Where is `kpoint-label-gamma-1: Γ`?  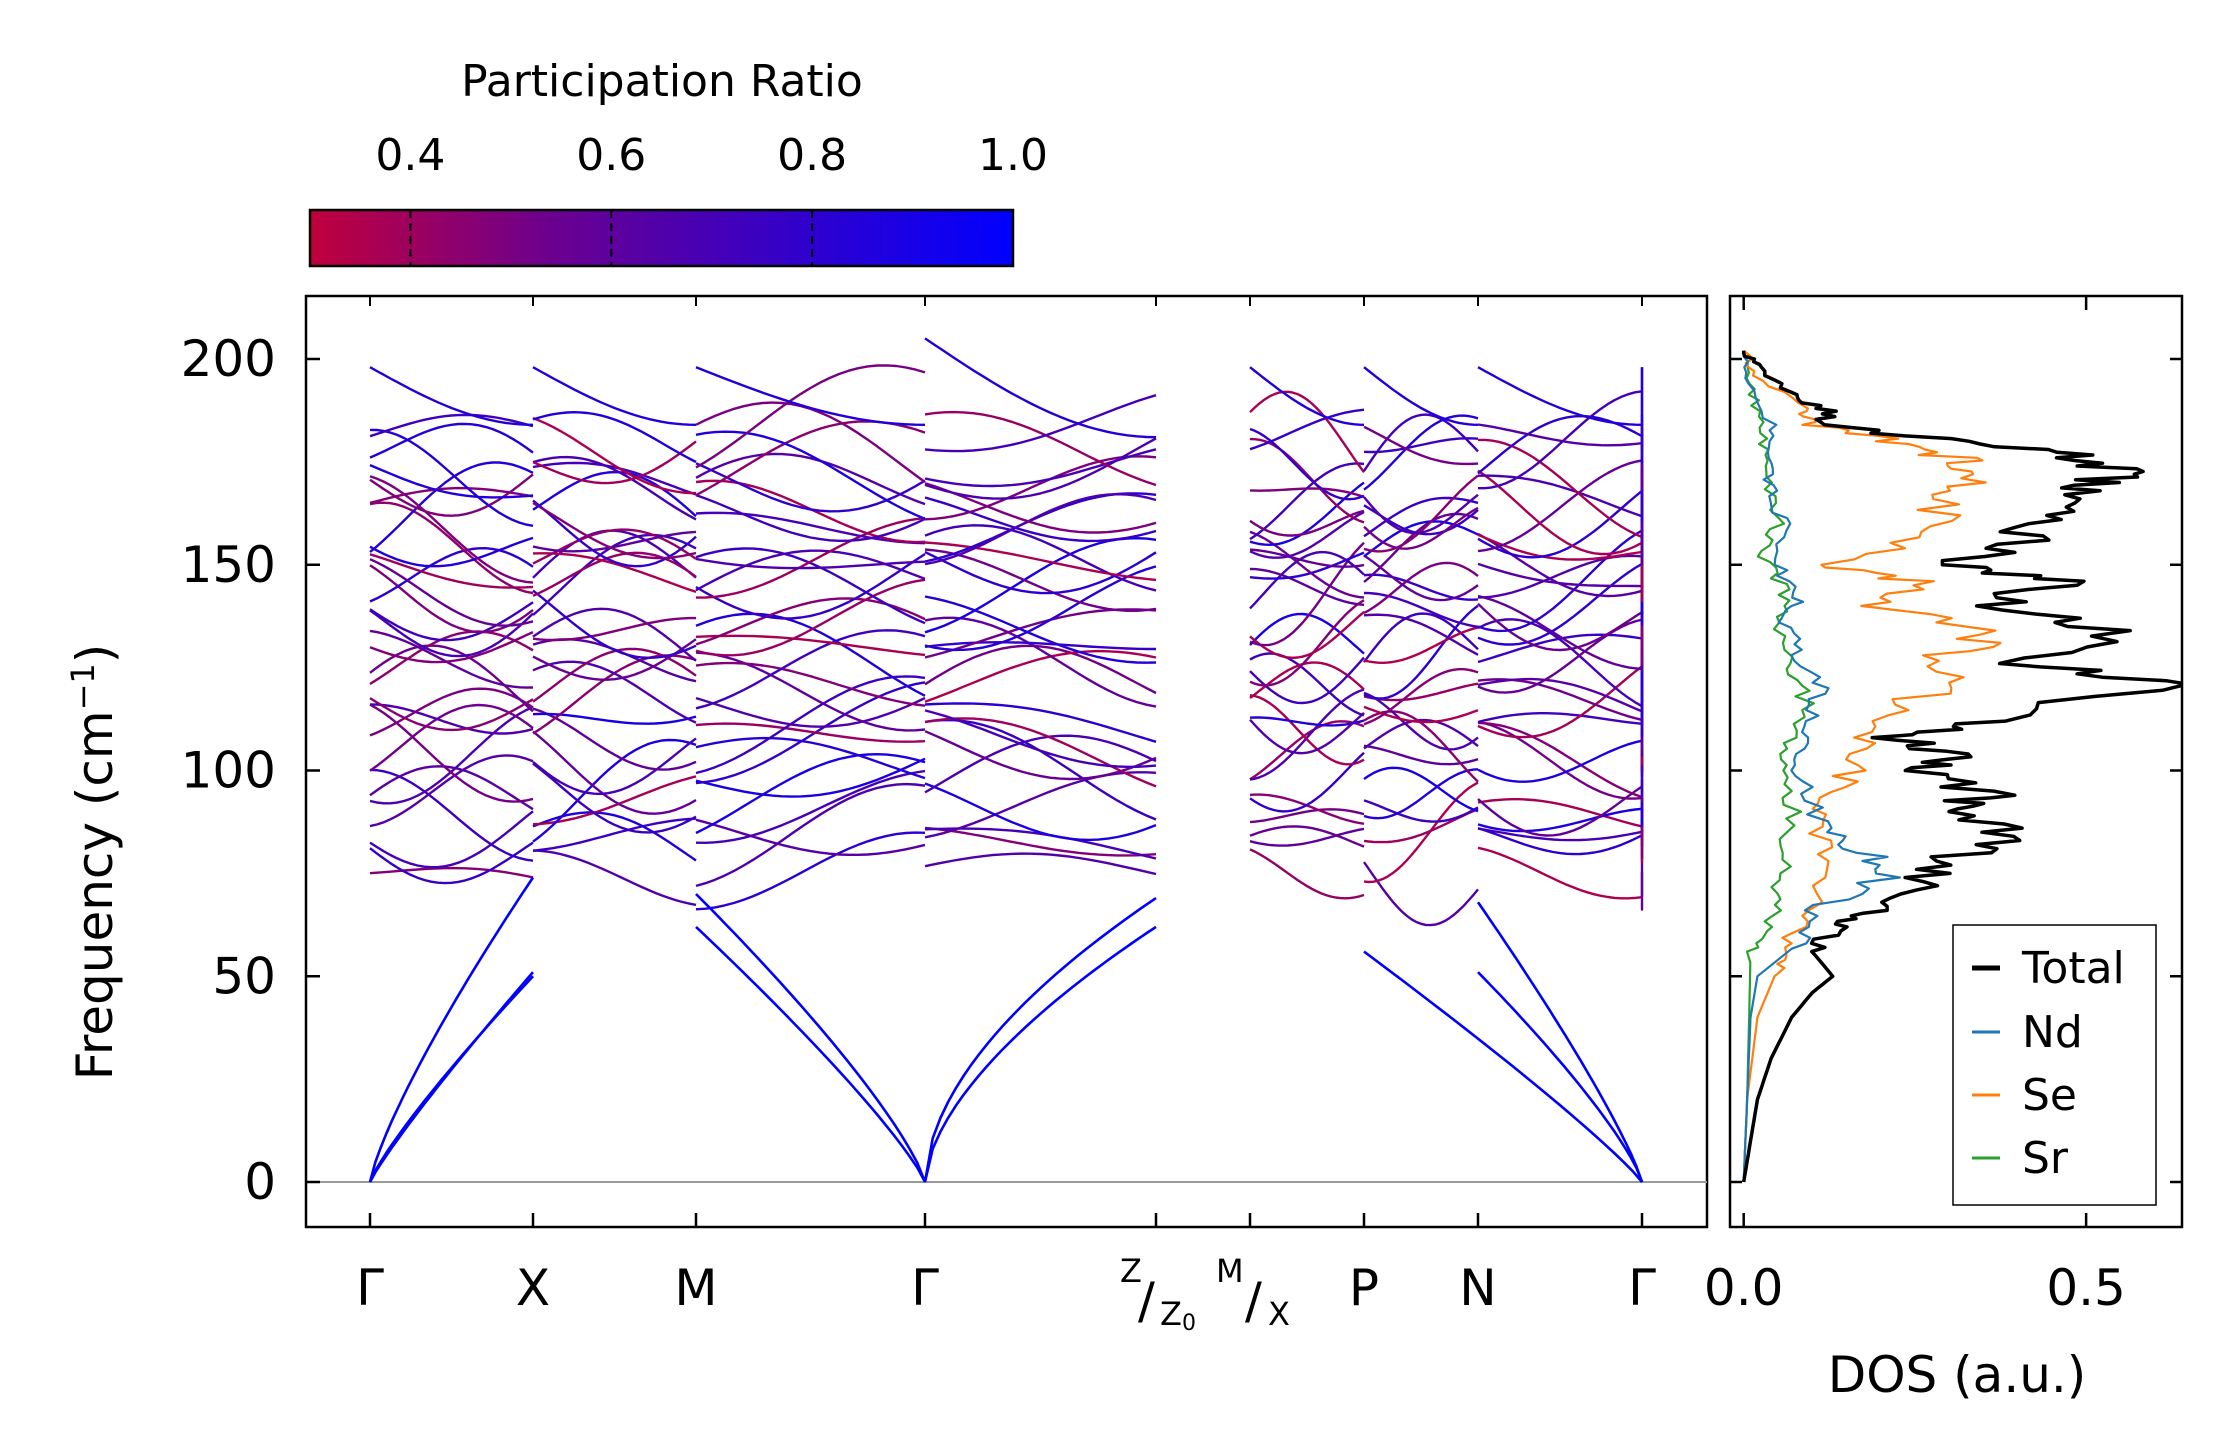
kpoint-label-gamma-1: Γ is located at coordinates (370, 1288).